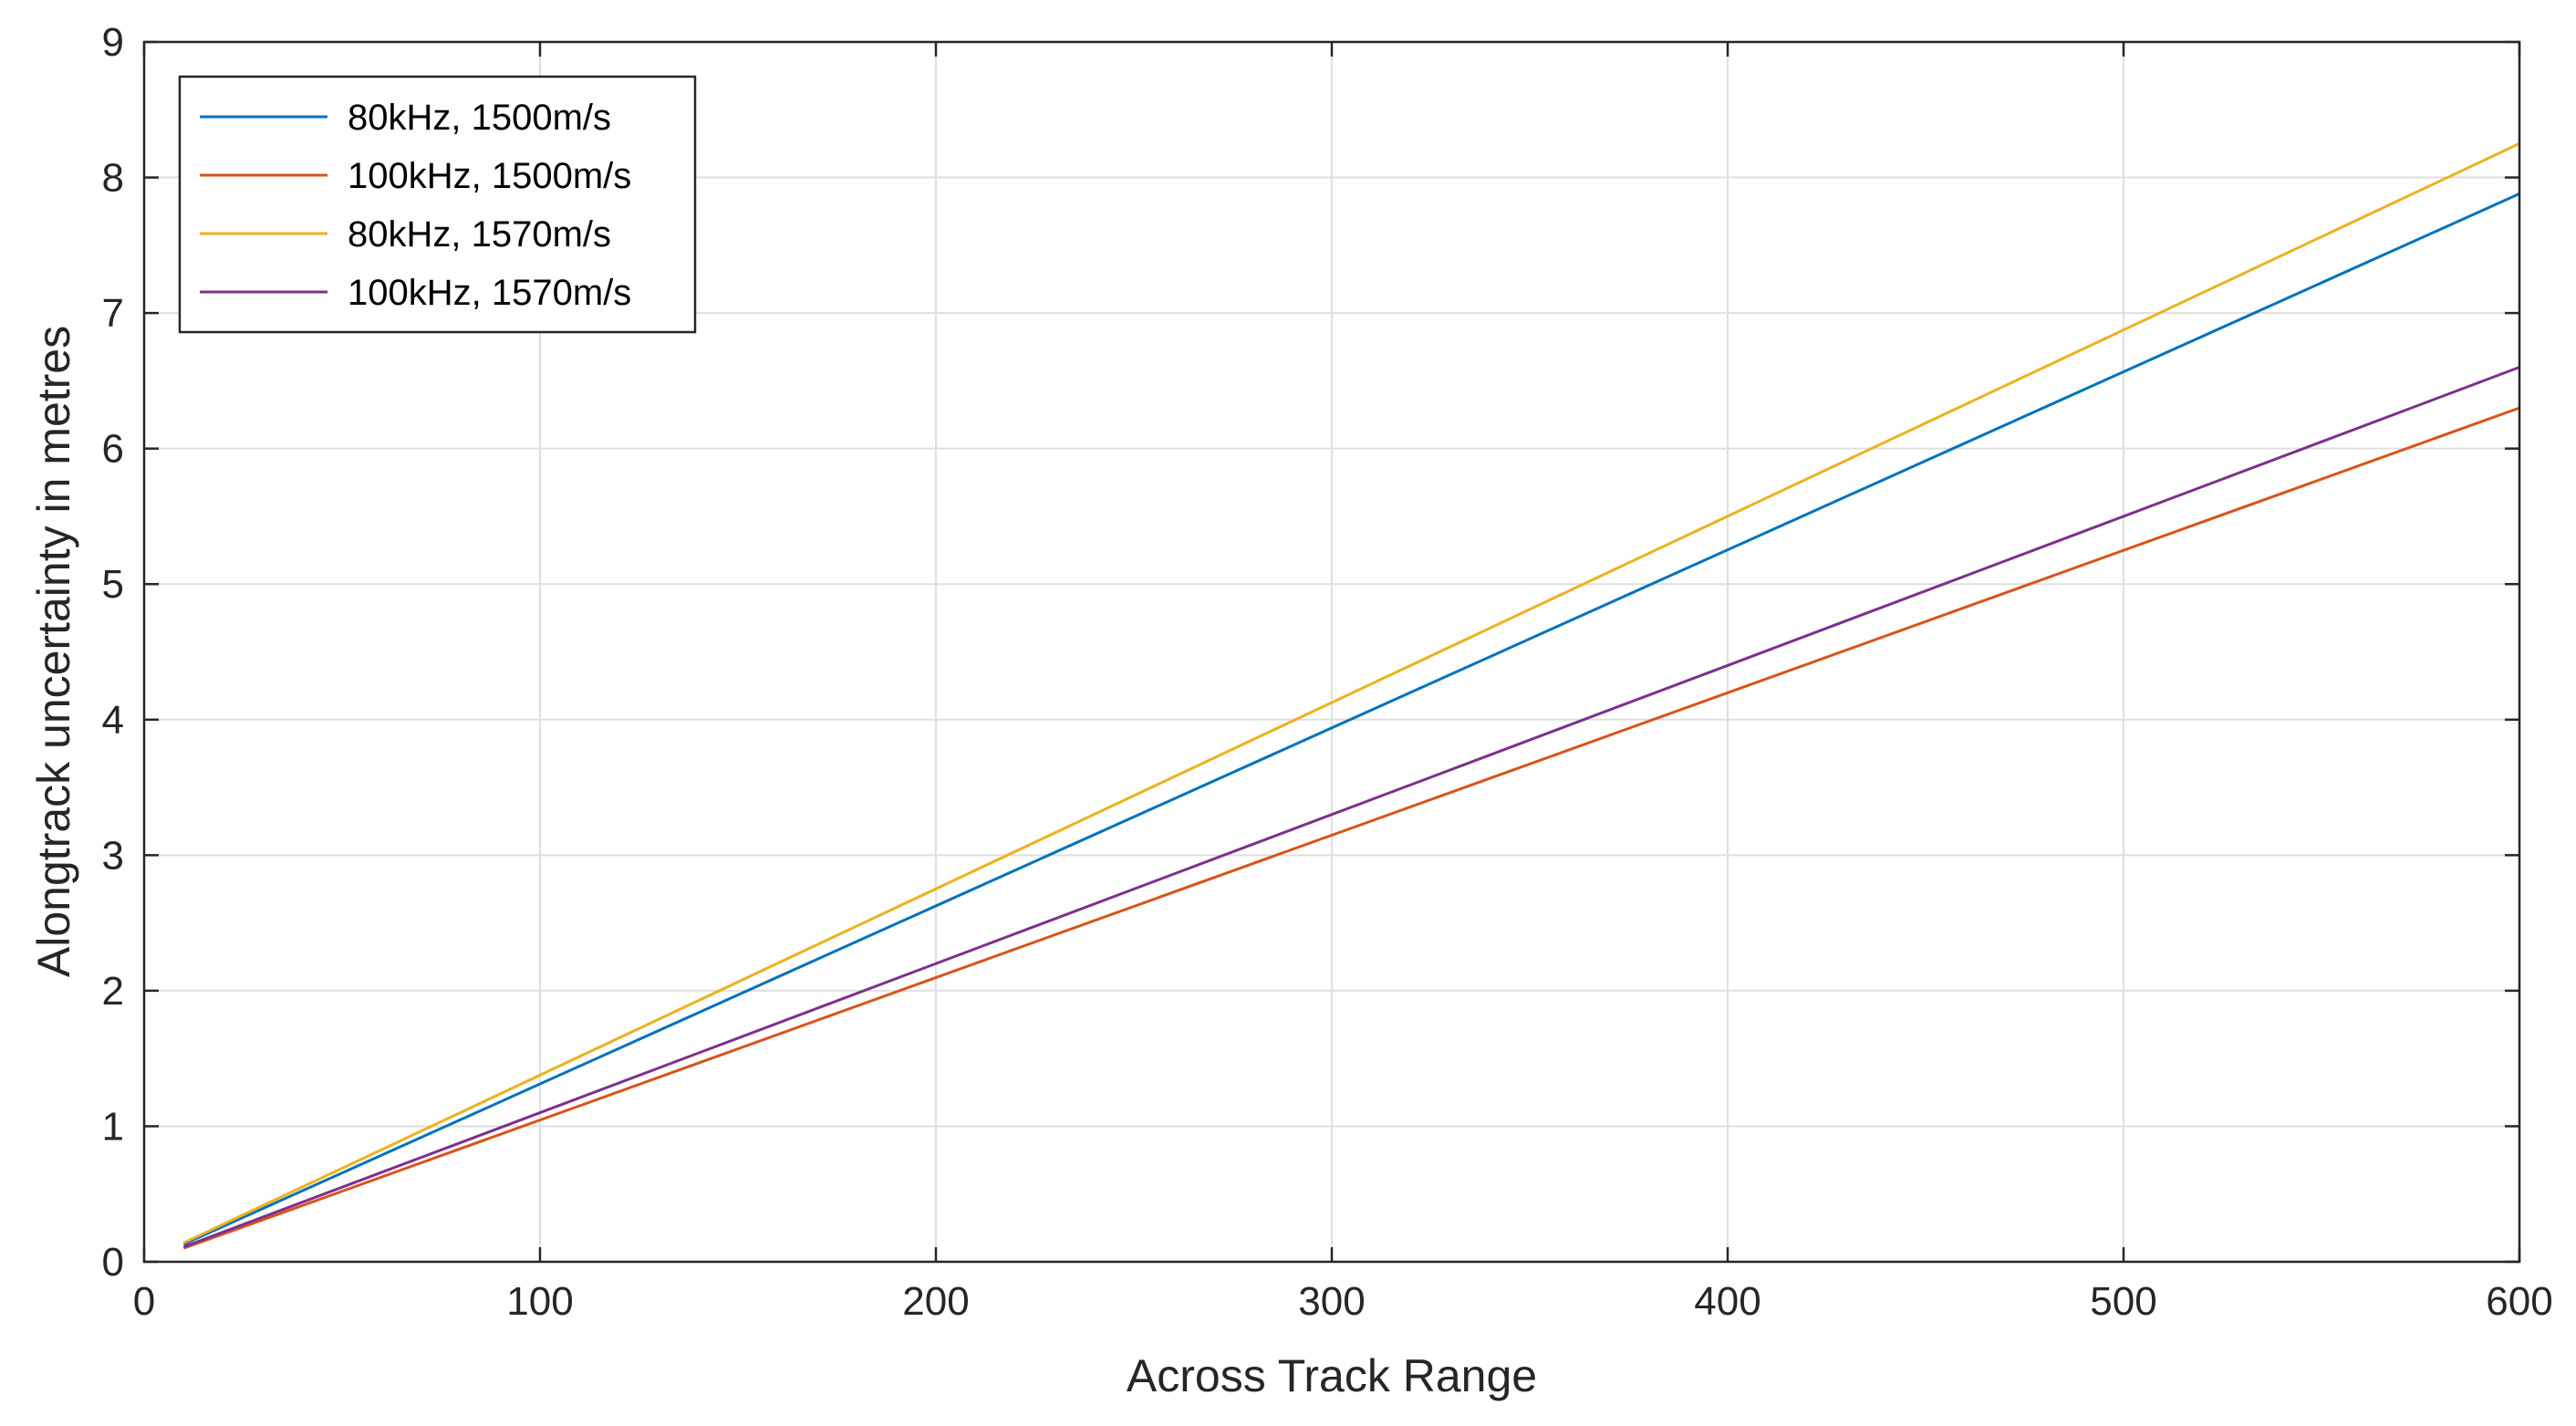  Describe the element at coordinates (489, 176) in the screenshot. I see `legend-label-1: 100kHz, 1500m/s` at that location.